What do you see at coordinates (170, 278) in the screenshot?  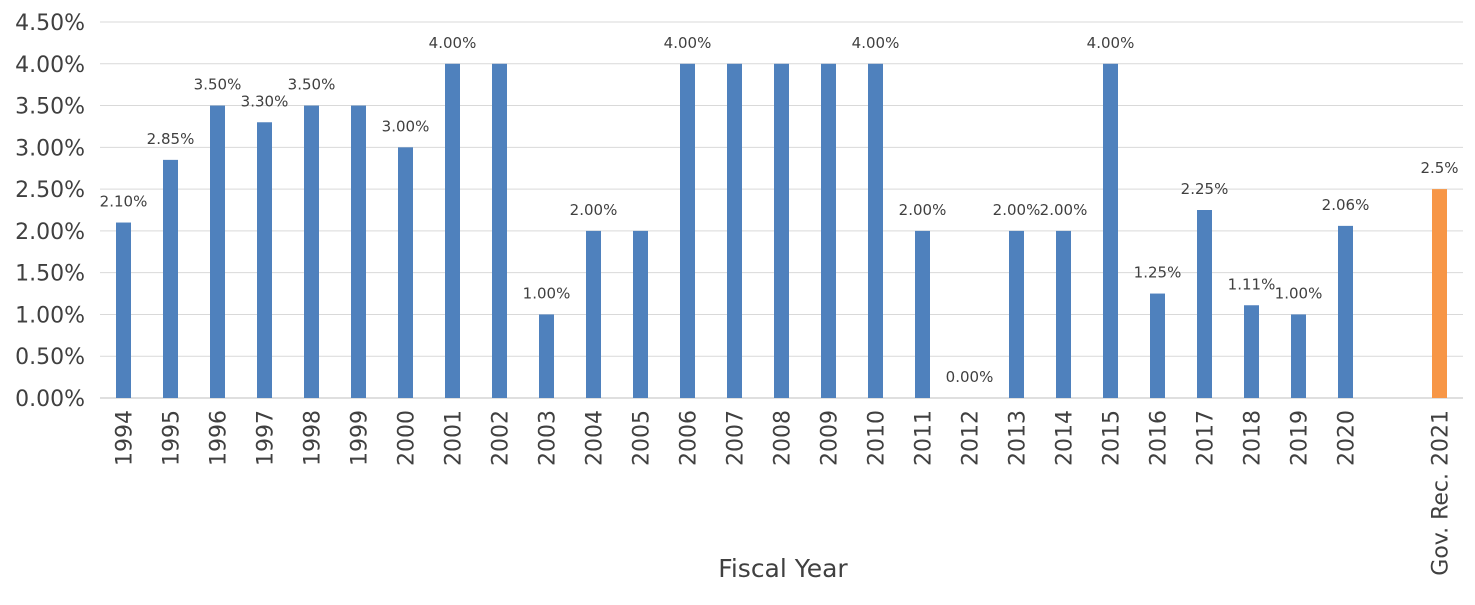 I see `bar-1995` at bounding box center [170, 278].